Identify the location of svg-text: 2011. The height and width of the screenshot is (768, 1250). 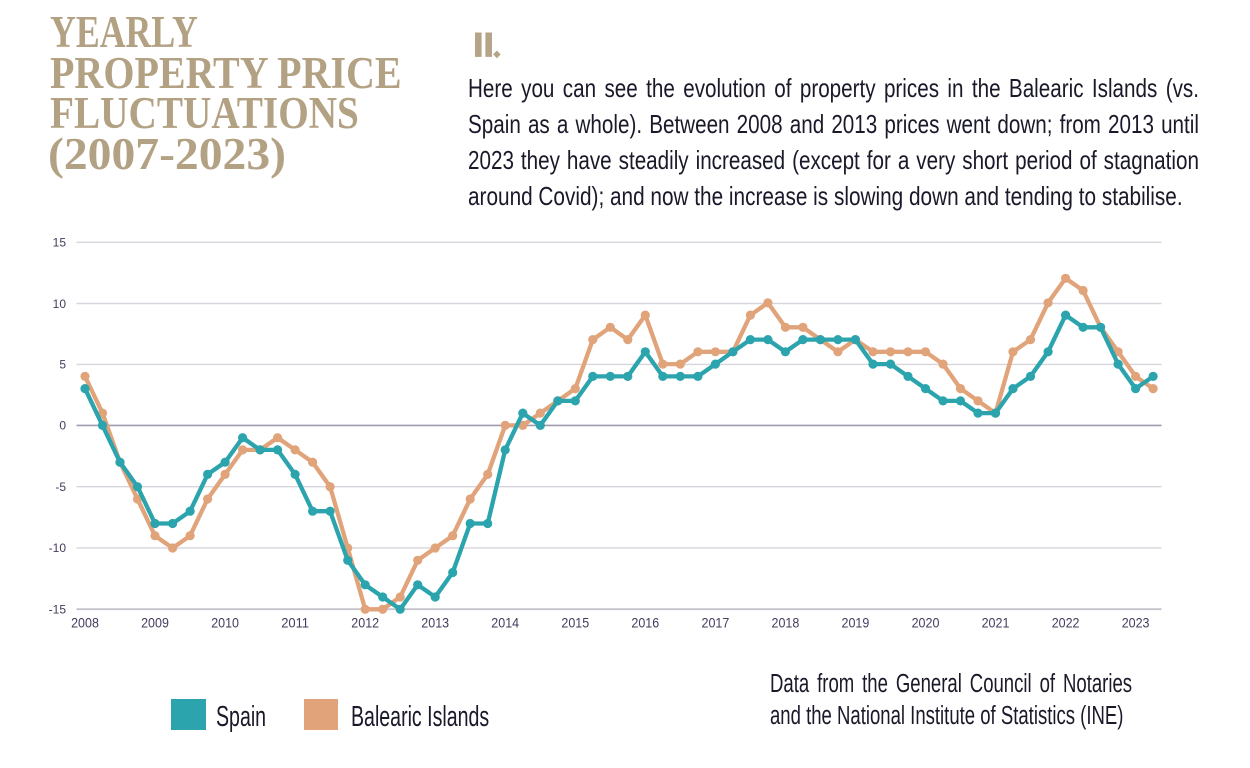
(295, 622).